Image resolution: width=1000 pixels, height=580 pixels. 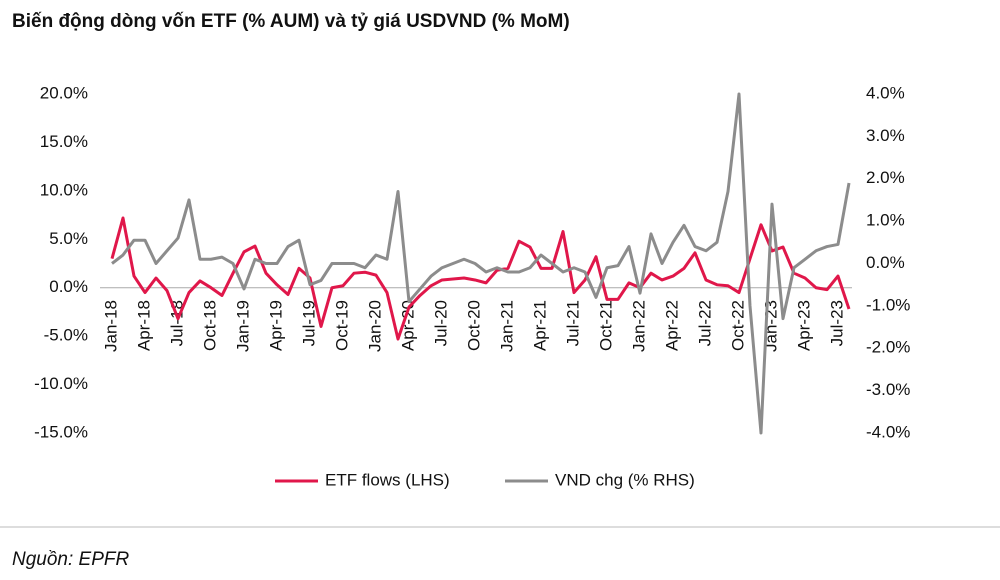 What do you see at coordinates (888, 389) in the screenshot?
I see `y2-tick-label: -3.0%` at bounding box center [888, 389].